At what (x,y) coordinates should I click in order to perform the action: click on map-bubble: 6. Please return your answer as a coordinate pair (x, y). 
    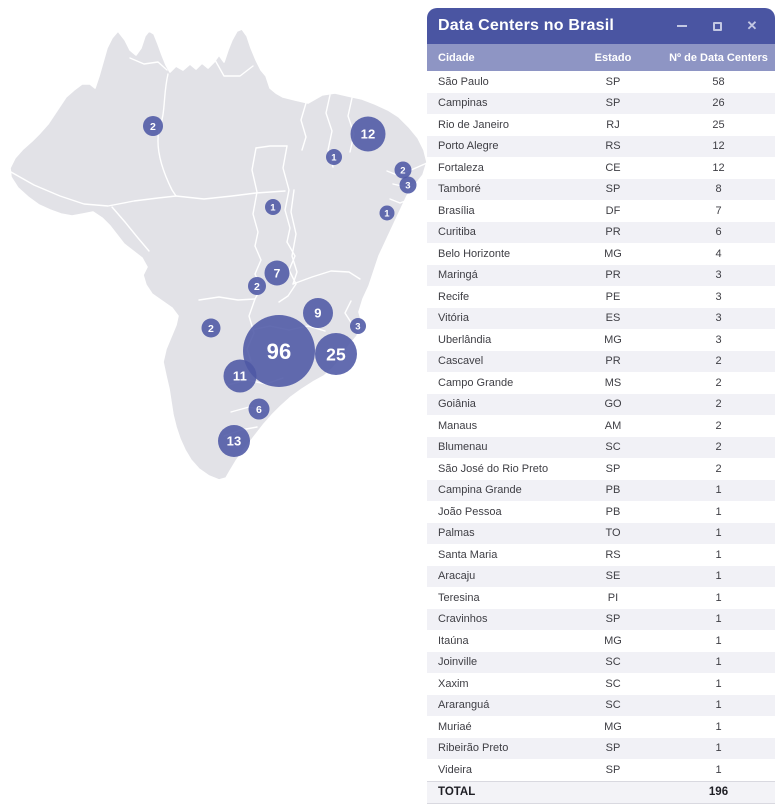
    Looking at the image, I should click on (259, 409).